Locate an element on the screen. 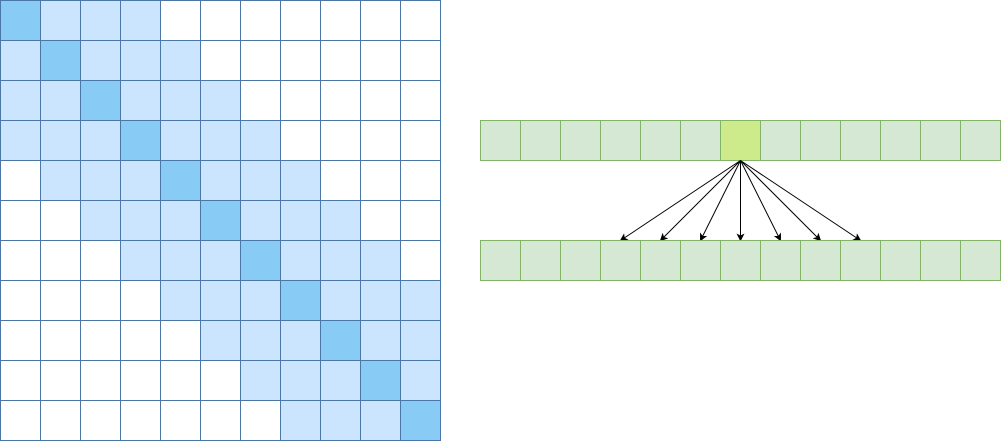  matrix-cell-band-r4-c6 is located at coordinates (260, 180).